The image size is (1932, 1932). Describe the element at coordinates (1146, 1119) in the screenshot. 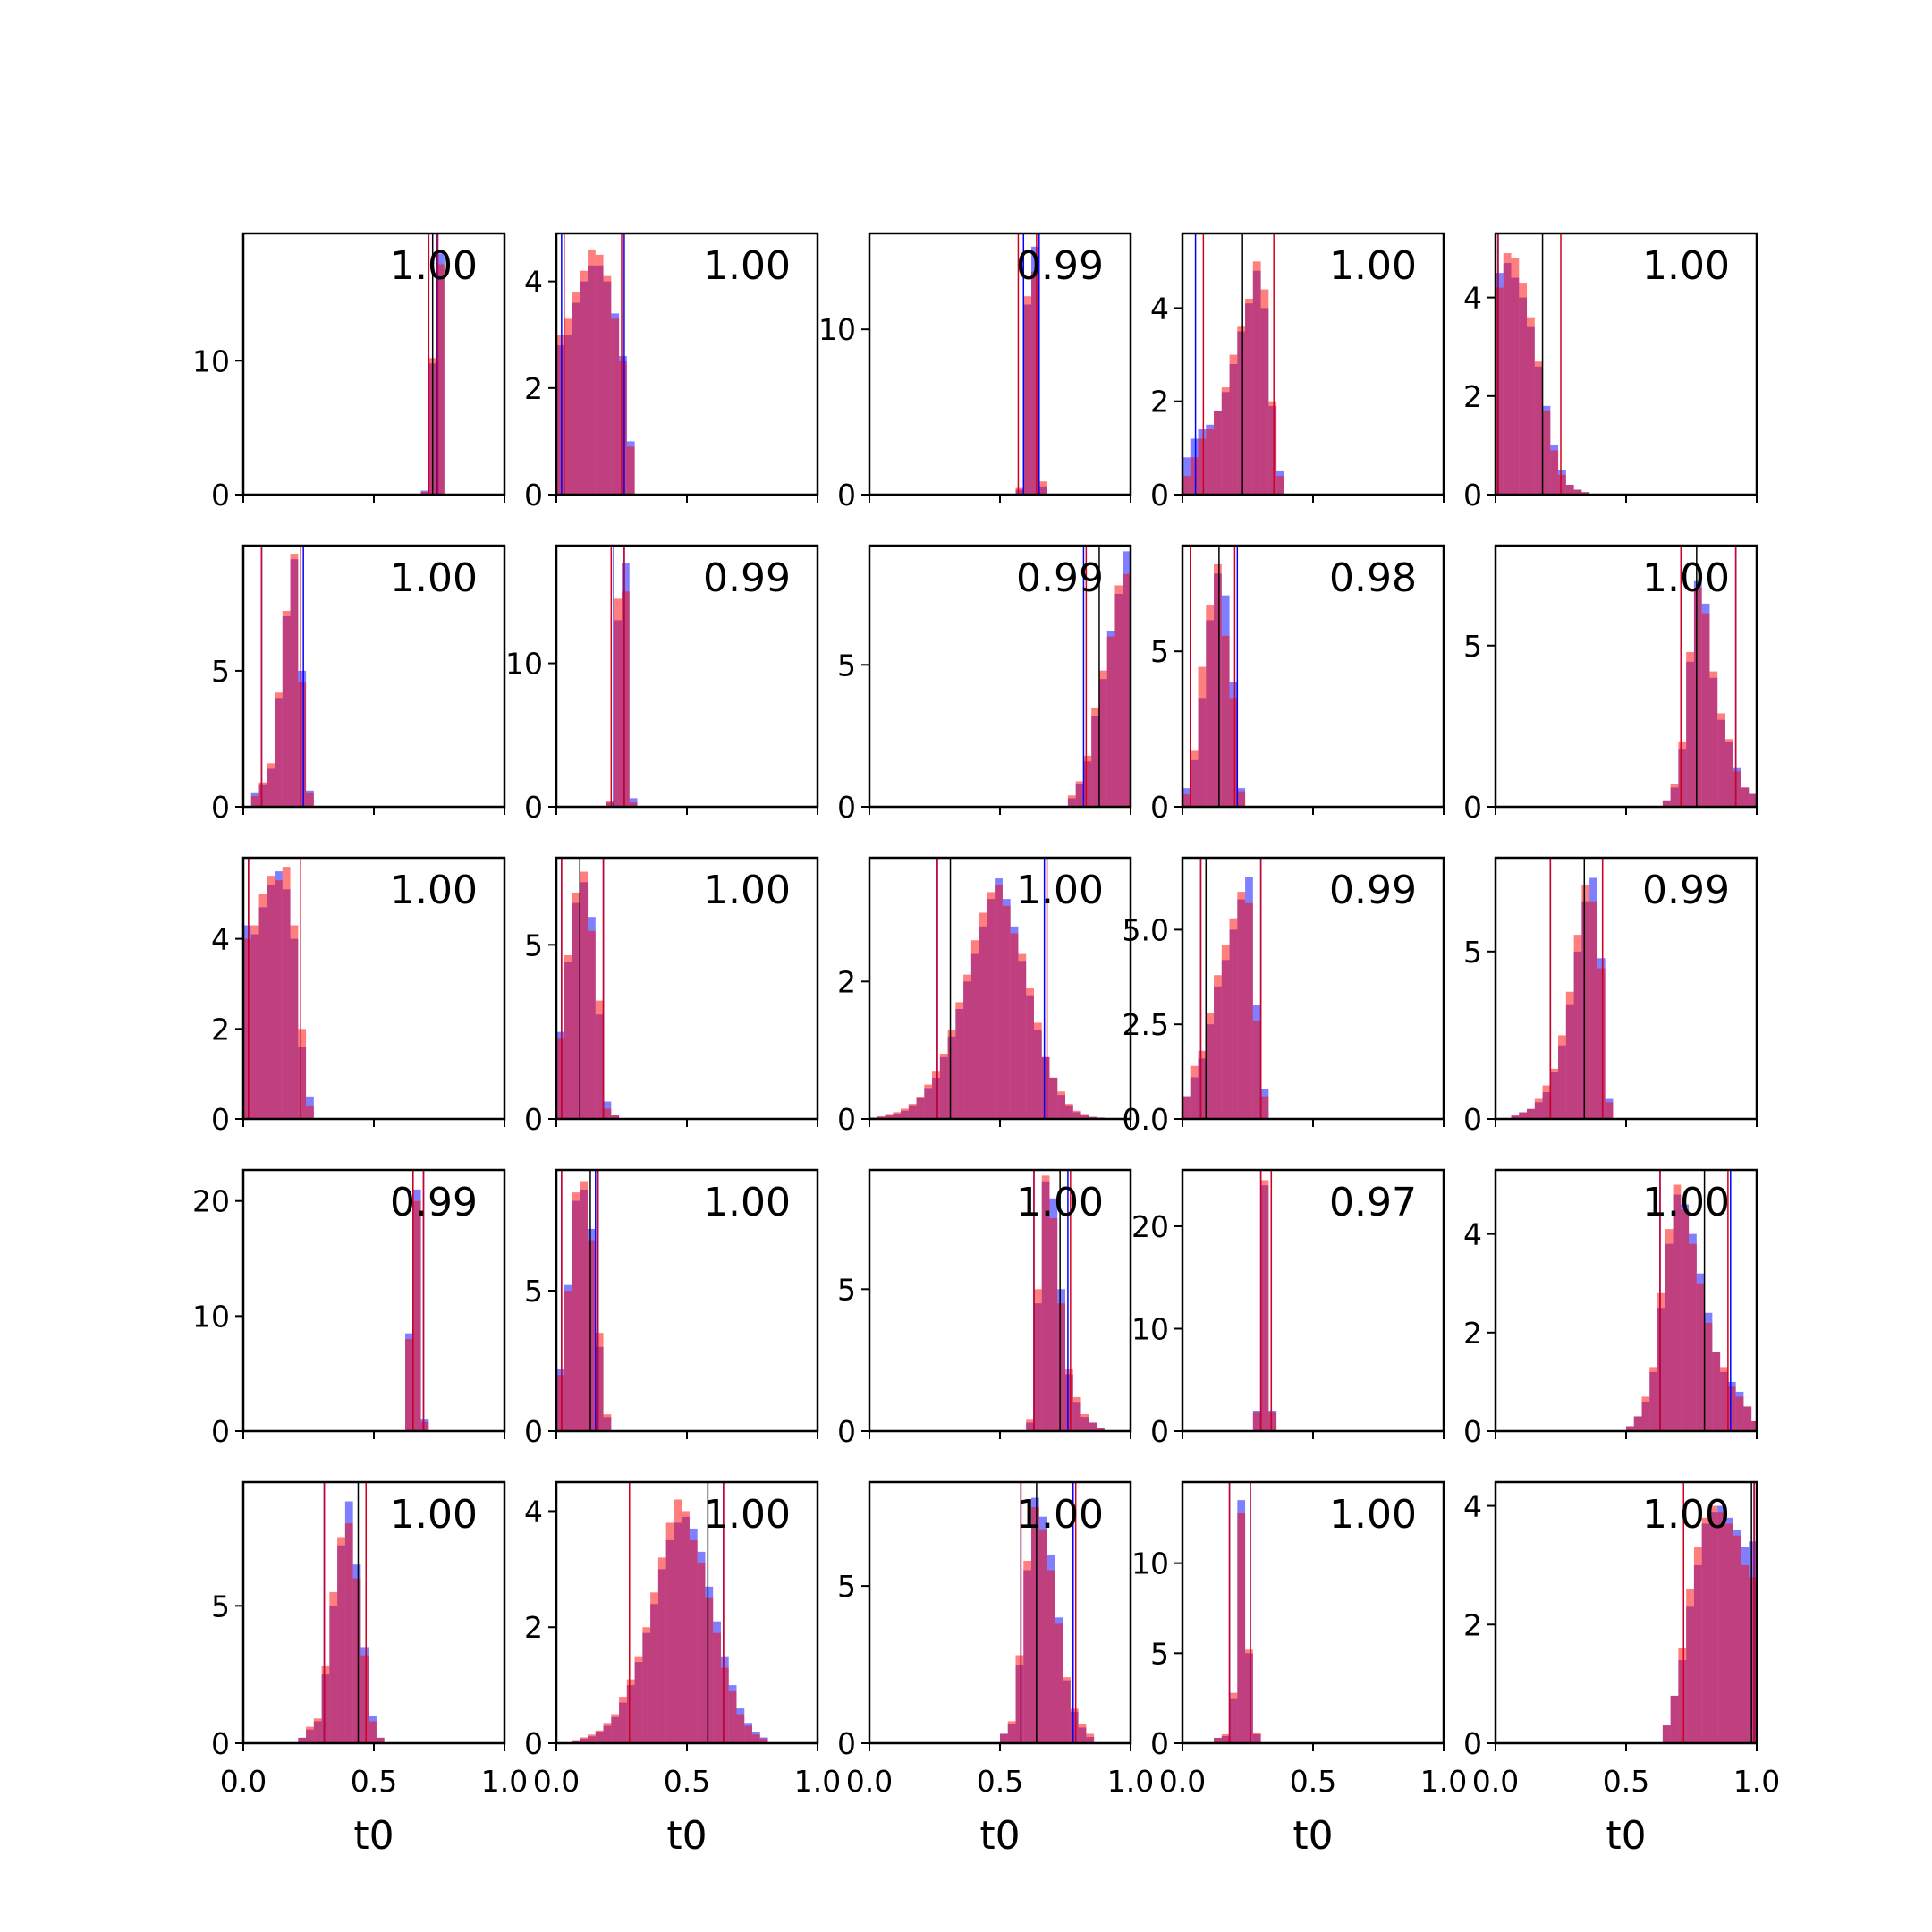

I see `y-tick-label: 0.0` at that location.